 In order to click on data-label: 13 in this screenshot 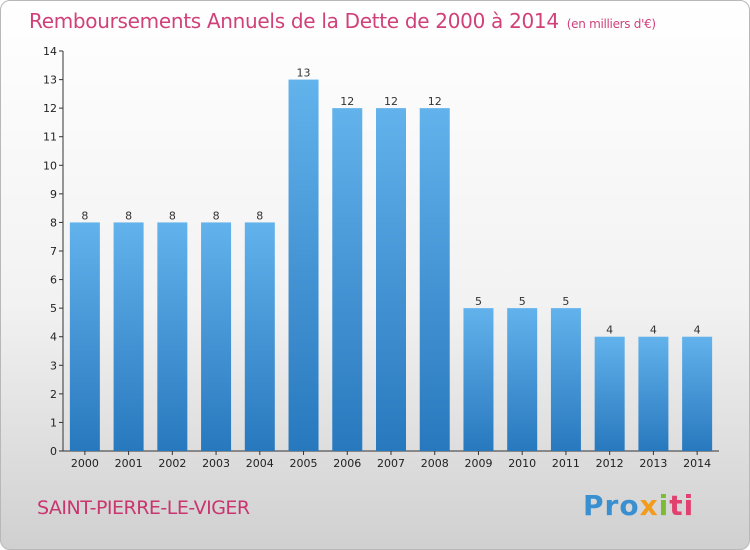, I will do `click(304, 73)`.